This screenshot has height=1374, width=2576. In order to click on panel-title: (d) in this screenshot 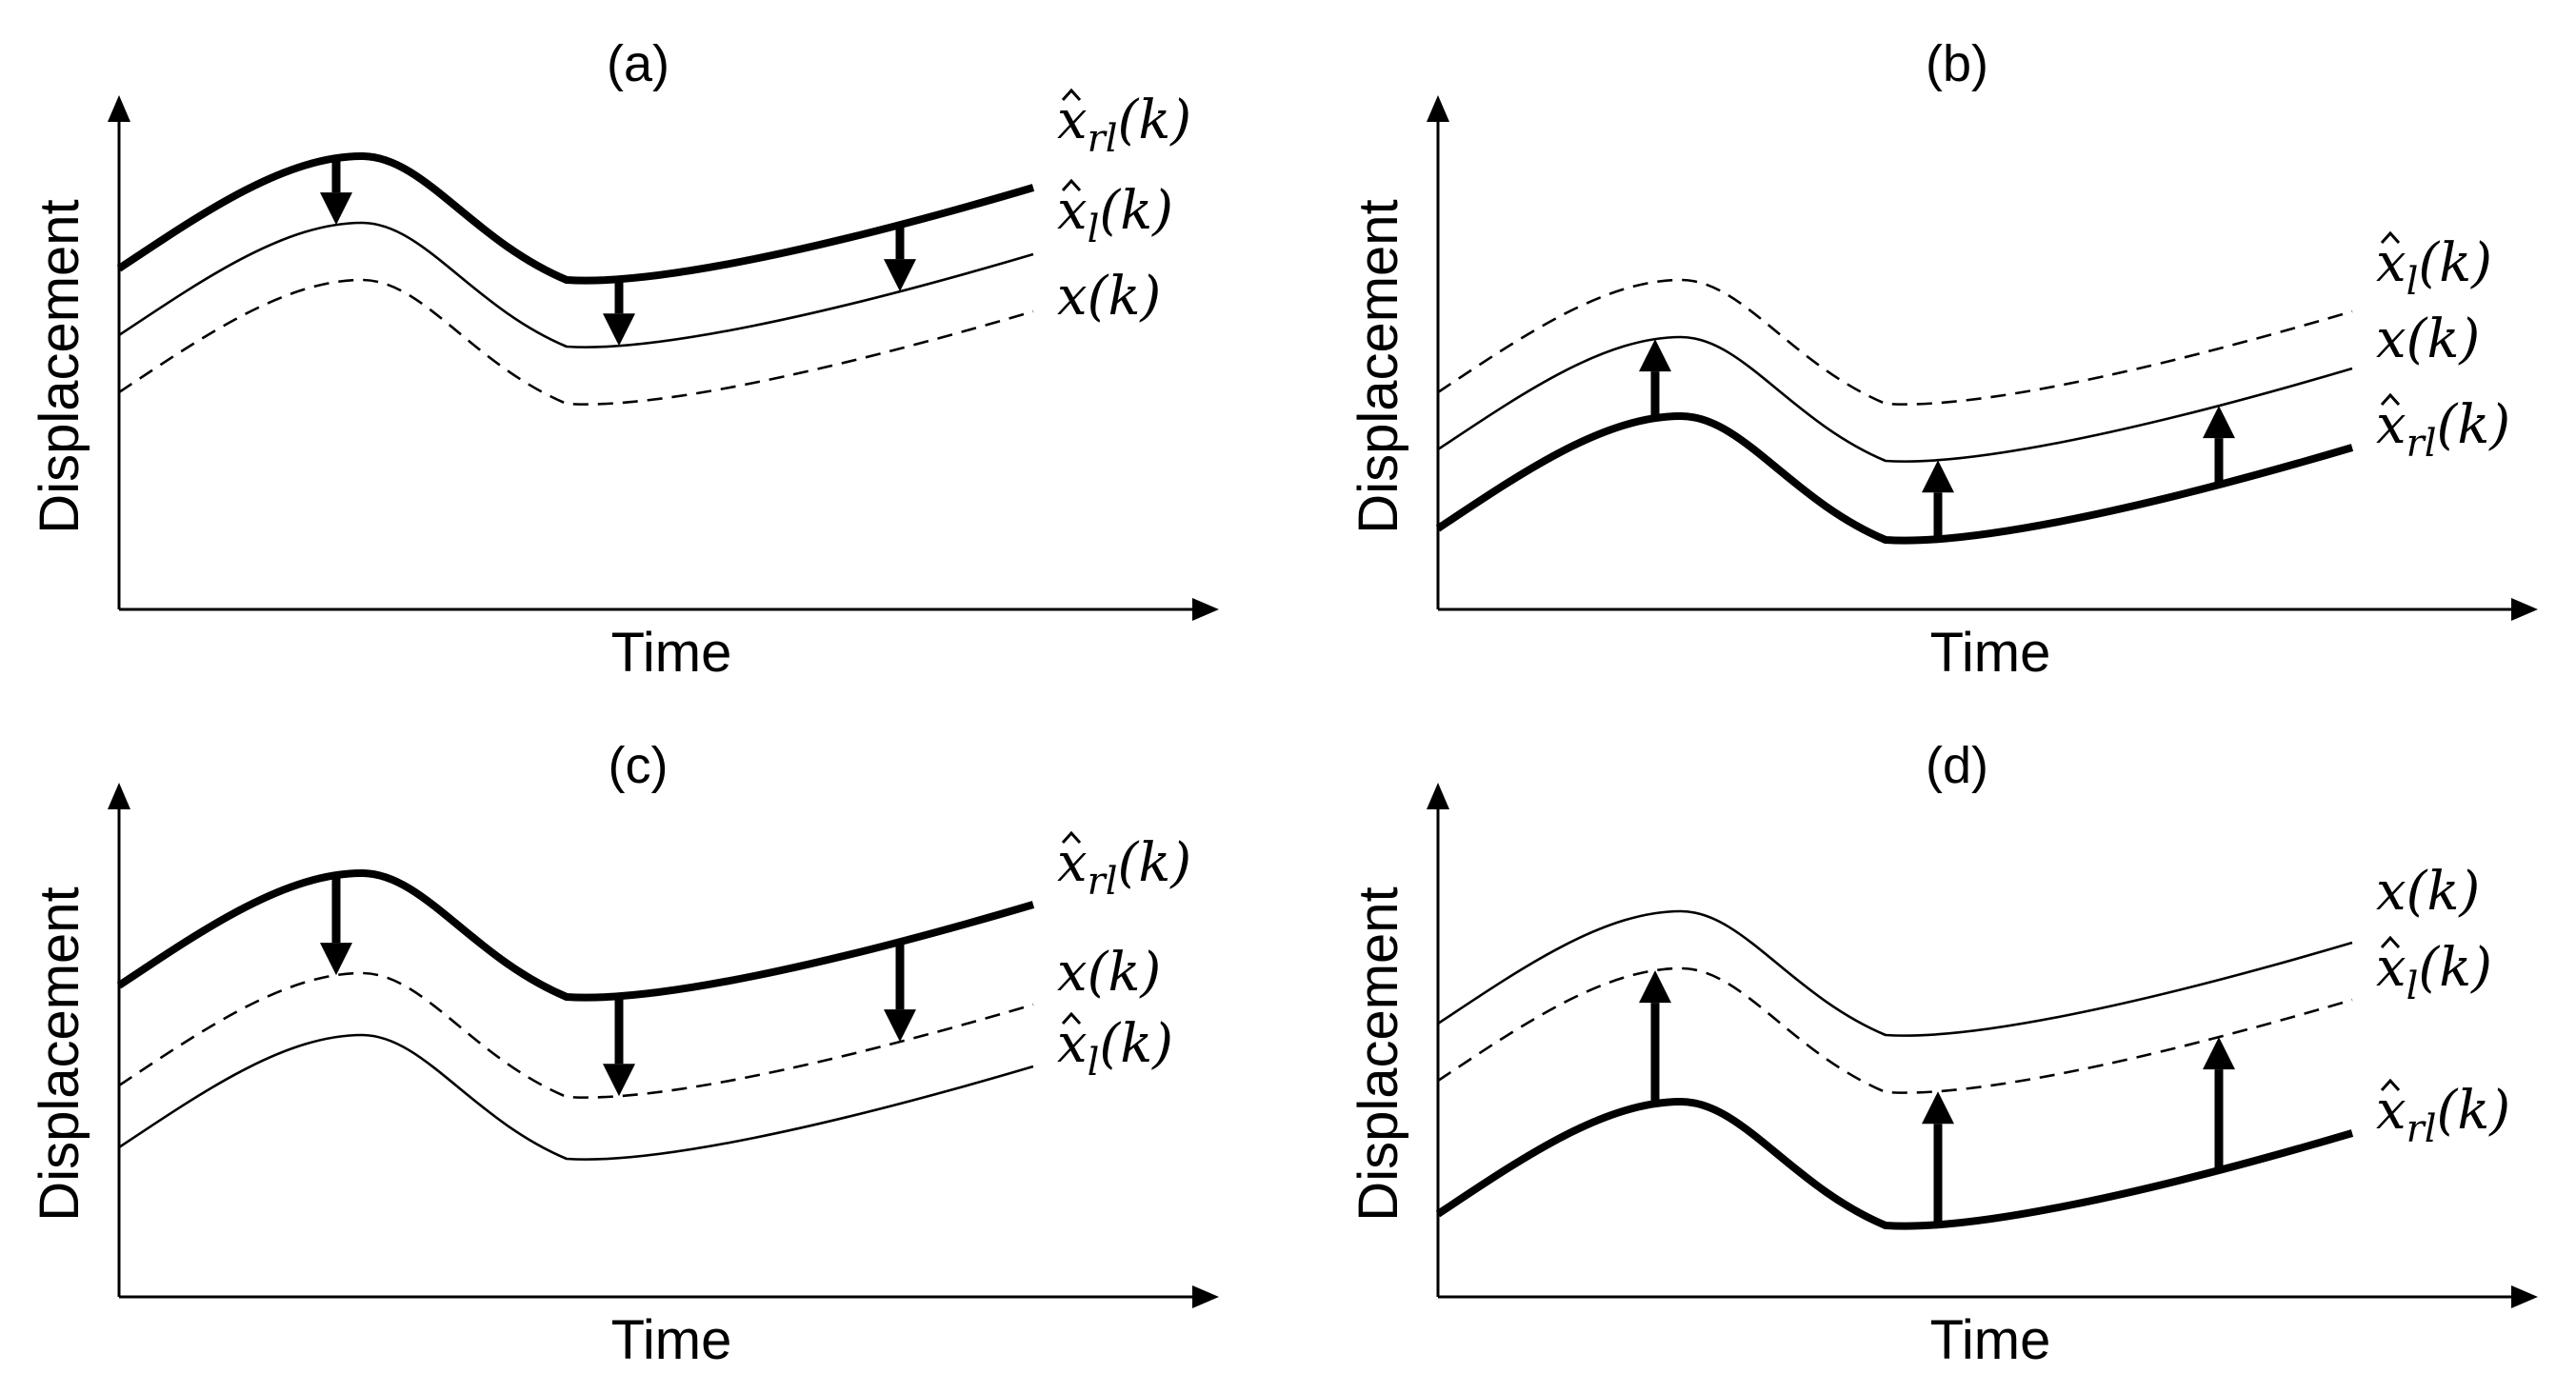, I will do `click(1957, 766)`.